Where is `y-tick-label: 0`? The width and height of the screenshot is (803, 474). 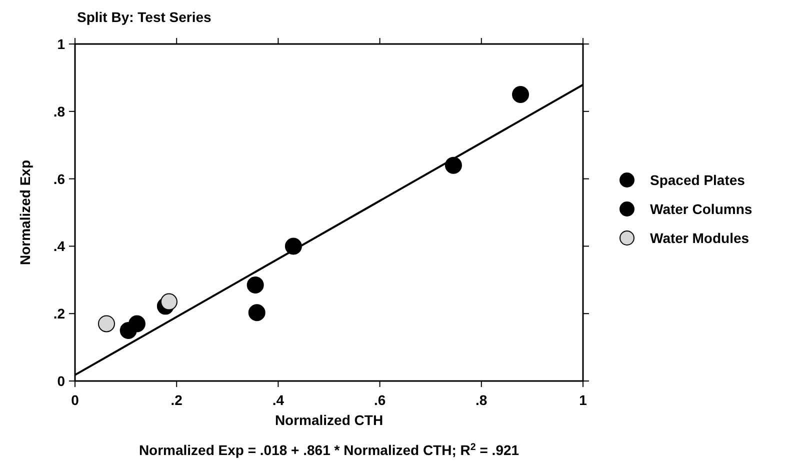 y-tick-label: 0 is located at coordinates (61, 381).